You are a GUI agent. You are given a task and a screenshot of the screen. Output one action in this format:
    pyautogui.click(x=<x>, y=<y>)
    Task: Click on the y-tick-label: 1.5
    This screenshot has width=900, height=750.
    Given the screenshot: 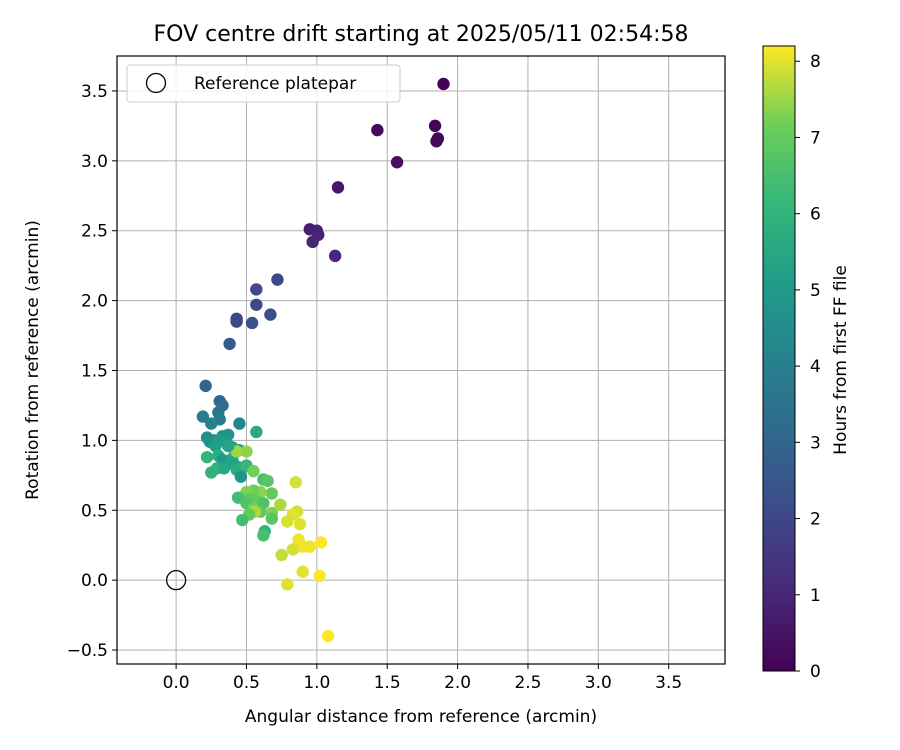 What is the action you would take?
    pyautogui.click(x=94, y=371)
    